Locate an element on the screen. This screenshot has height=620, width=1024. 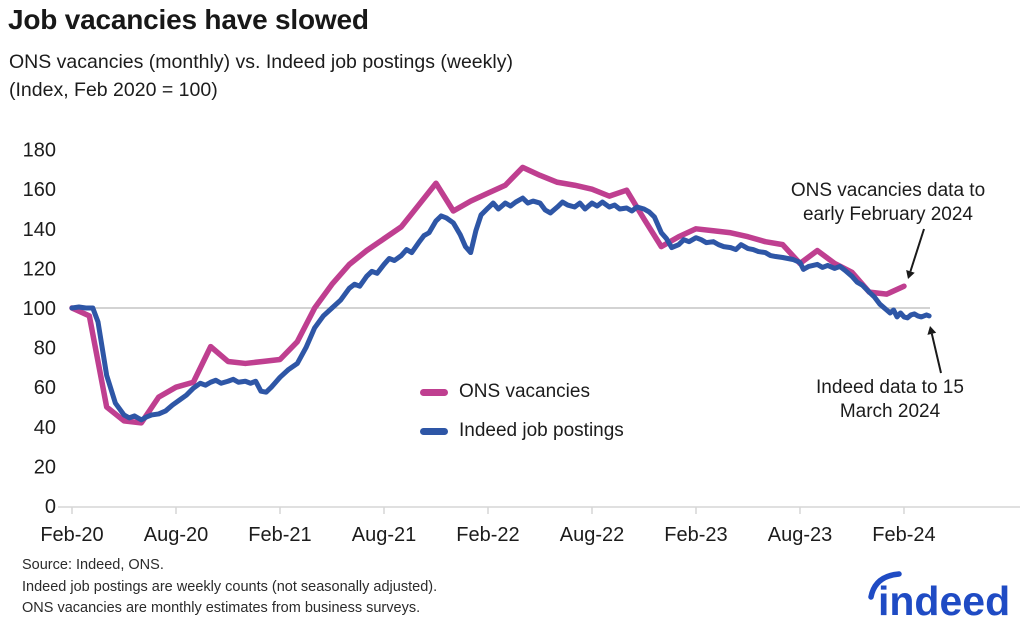
chart-title: Job vacancies have slowed is located at coordinates (188, 19).